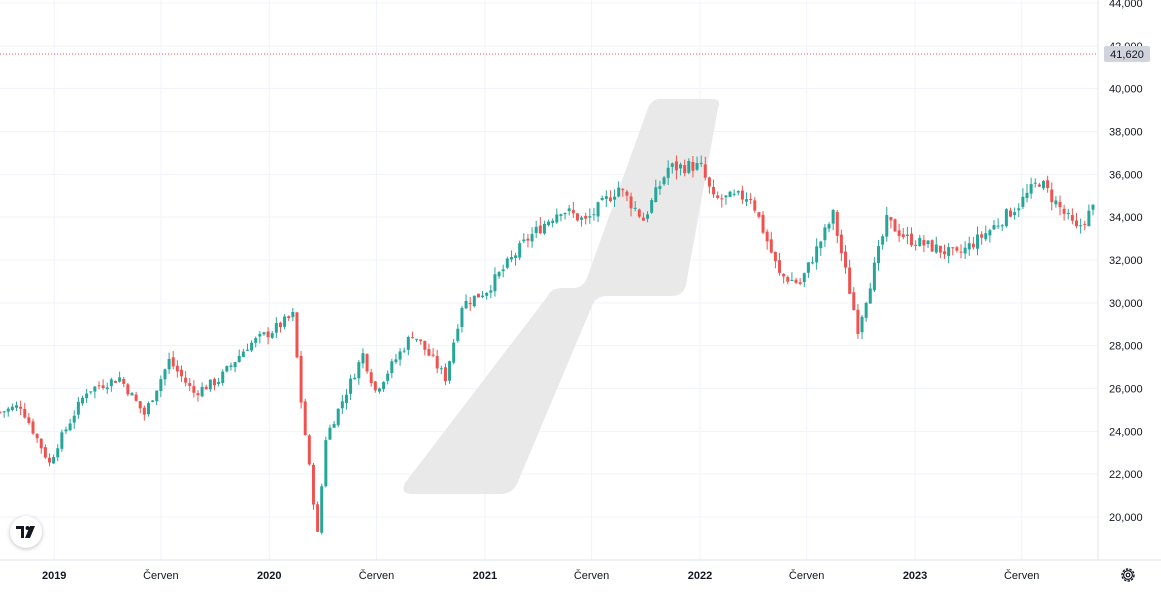 This screenshot has height=598, width=1161. I want to click on current-price-value: 41,620, so click(1127, 55).